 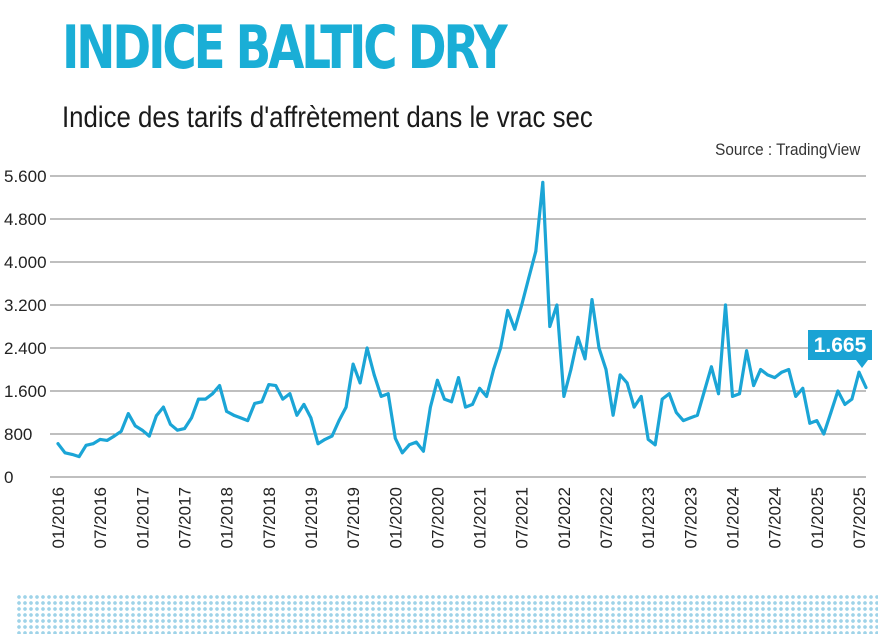 I want to click on x-tick-label: 07/2020, so click(x=437, y=517).